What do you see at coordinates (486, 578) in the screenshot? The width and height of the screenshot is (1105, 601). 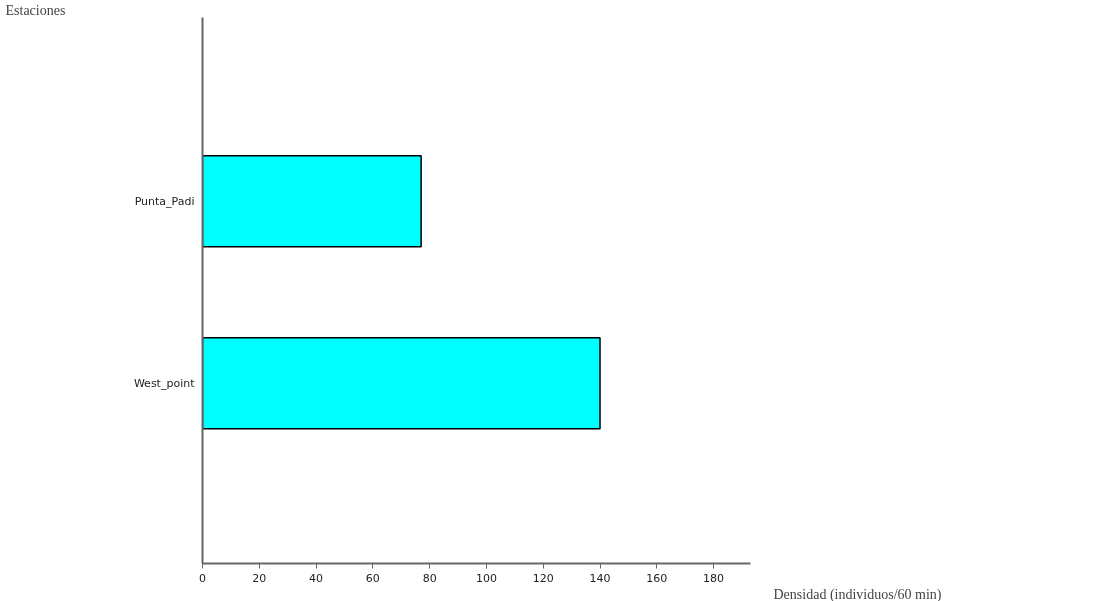 I see `x-tick-label: 100` at bounding box center [486, 578].